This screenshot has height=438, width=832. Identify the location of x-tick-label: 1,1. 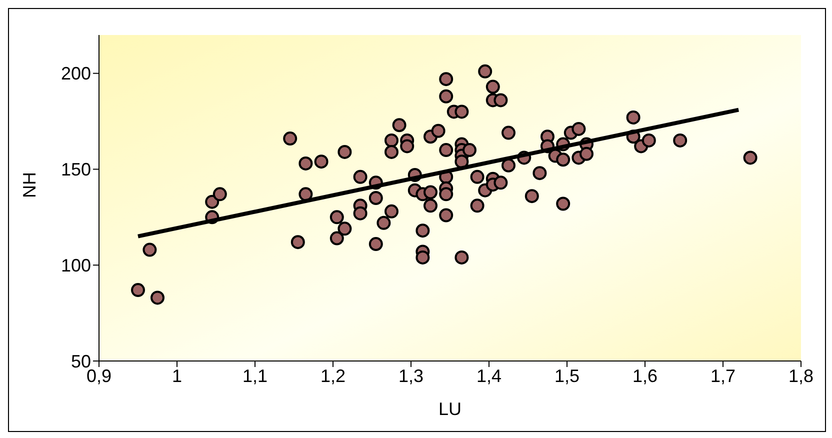
(255, 376).